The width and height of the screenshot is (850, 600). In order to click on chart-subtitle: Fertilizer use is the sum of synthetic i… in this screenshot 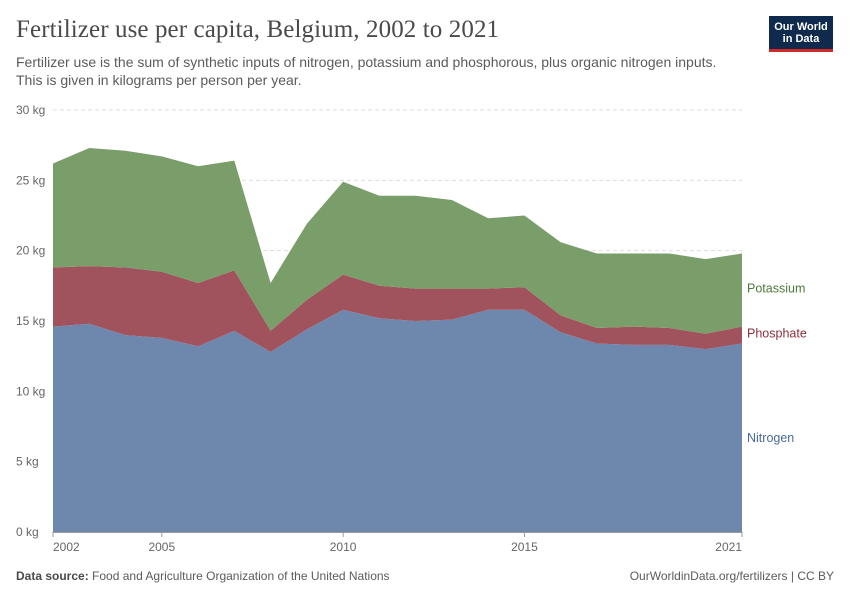, I will do `click(366, 71)`.